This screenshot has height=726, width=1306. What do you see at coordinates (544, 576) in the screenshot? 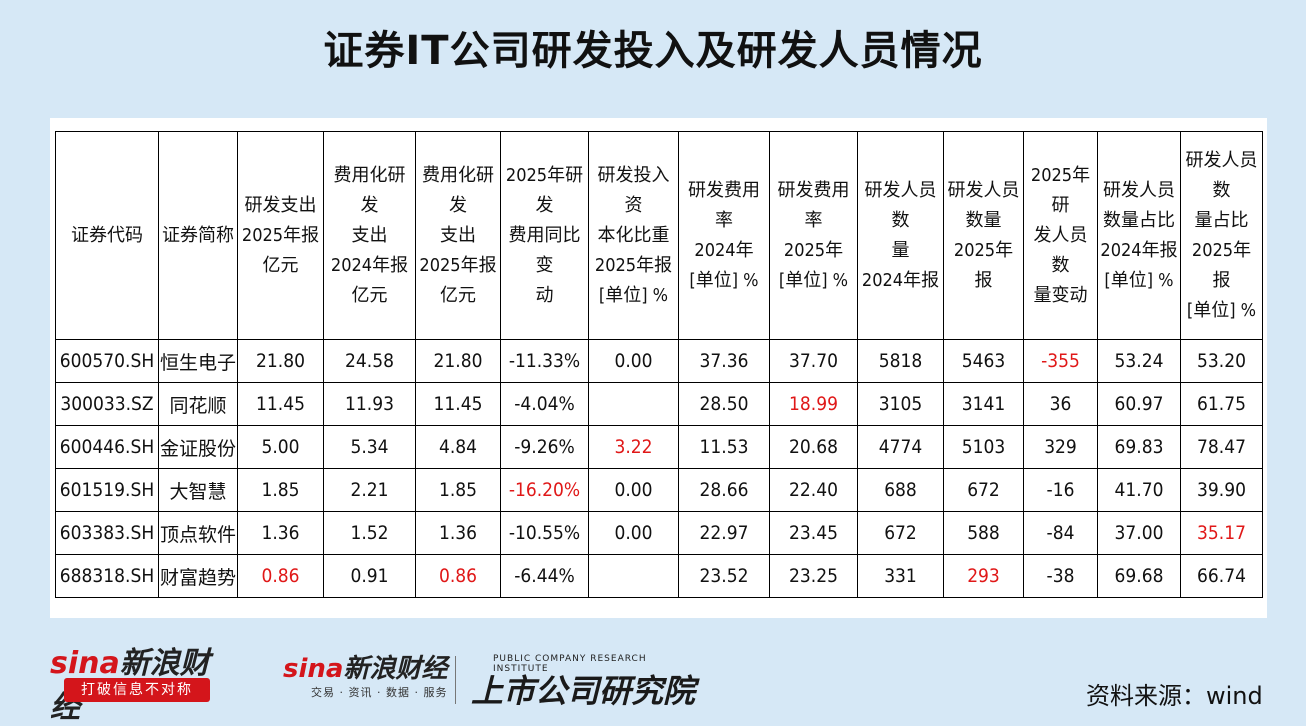
I see `table-cell: -6.44%` at bounding box center [544, 576].